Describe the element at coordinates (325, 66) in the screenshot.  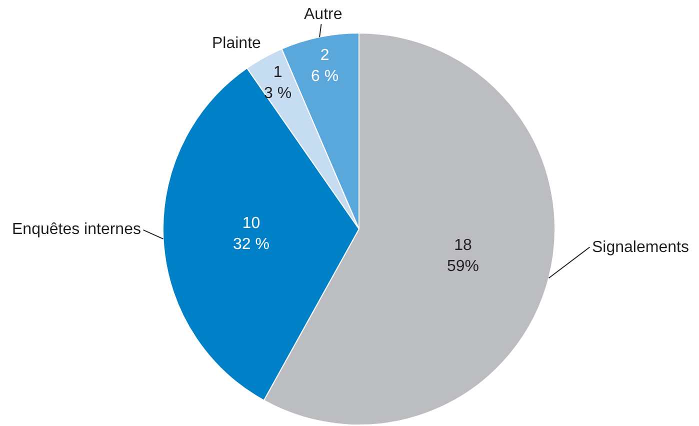
I see `data-label: 2 6 %` at that location.